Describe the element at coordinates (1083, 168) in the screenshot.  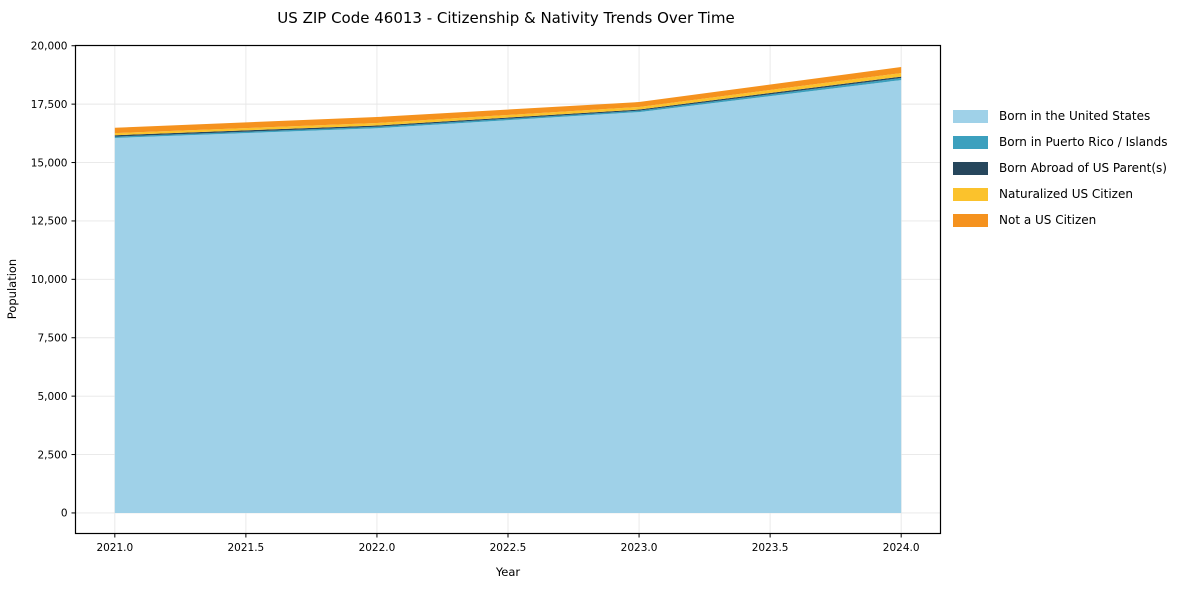
I see `legend-label: Born Abroad of US Parent(s)` at that location.